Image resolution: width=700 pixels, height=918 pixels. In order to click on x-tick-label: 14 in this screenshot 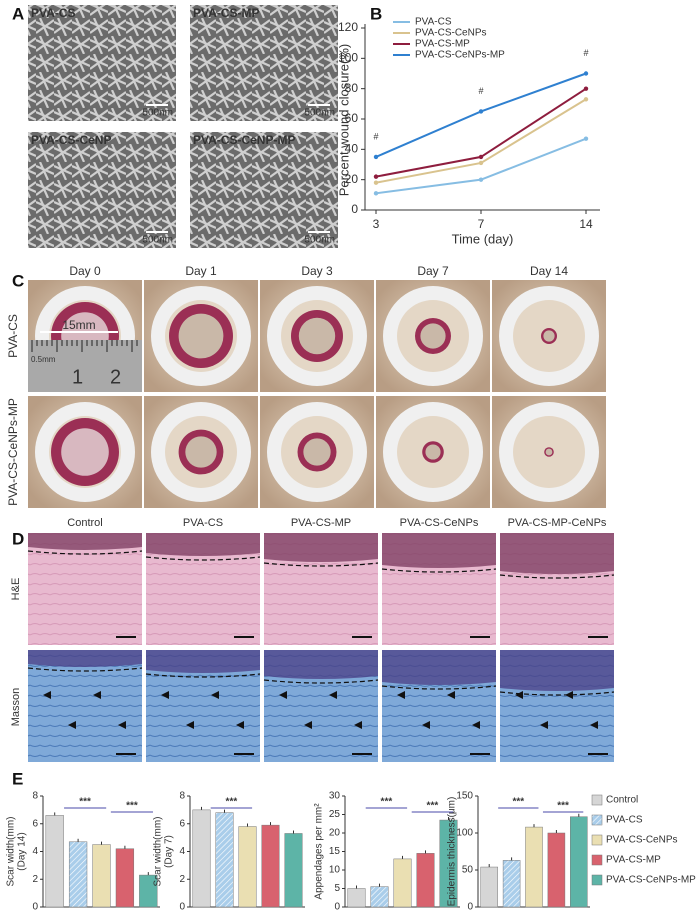, I will do `click(586, 224)`.